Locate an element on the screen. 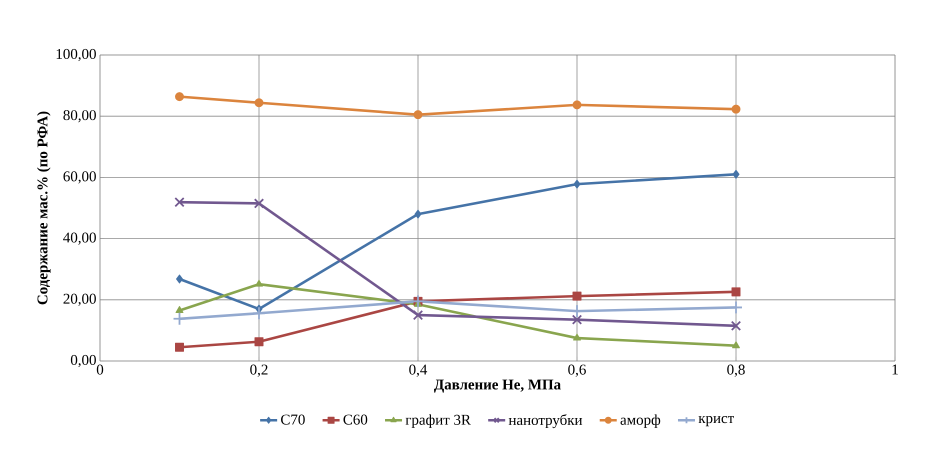  x-tick-label: 1 is located at coordinates (895, 369).